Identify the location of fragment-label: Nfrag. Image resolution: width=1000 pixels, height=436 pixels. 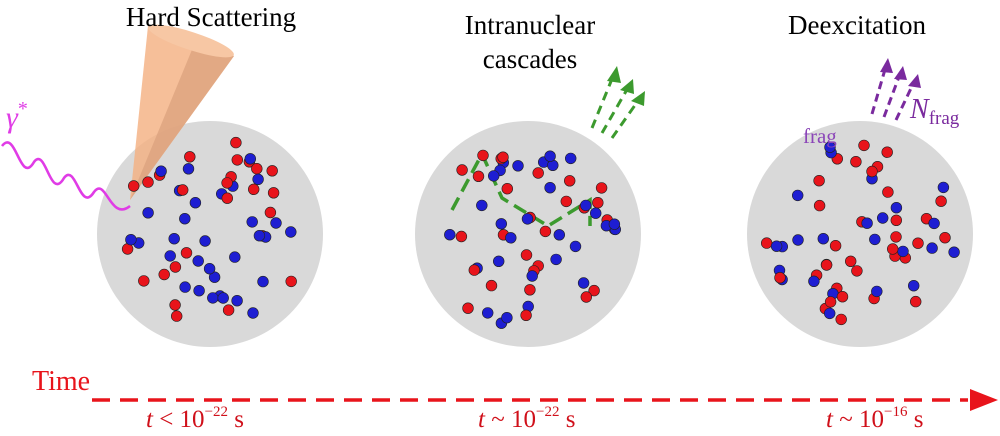
(935, 111).